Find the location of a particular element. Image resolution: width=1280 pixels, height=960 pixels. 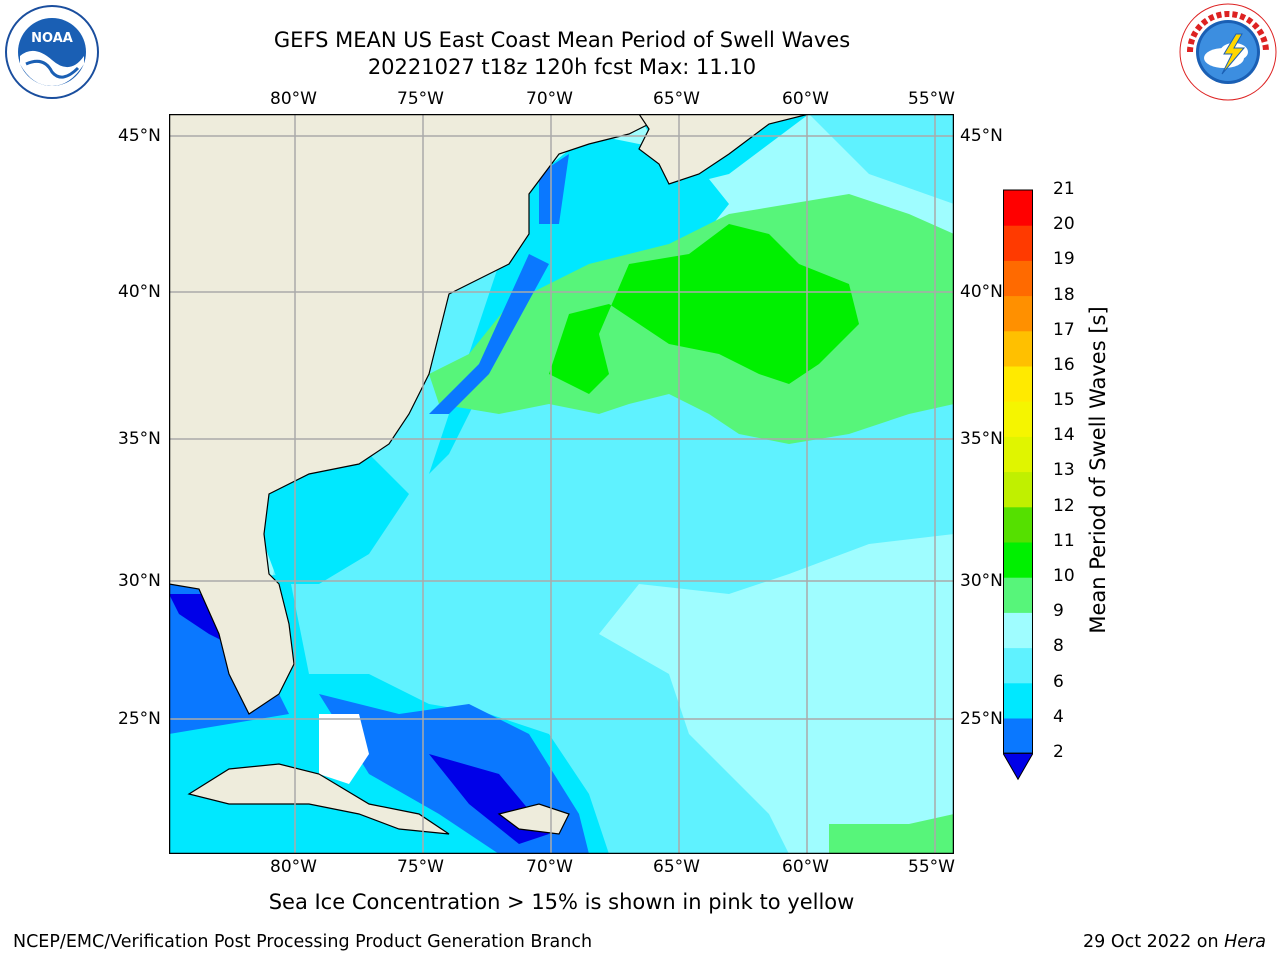

noaa-logo: NOAA is located at coordinates (52, 52).